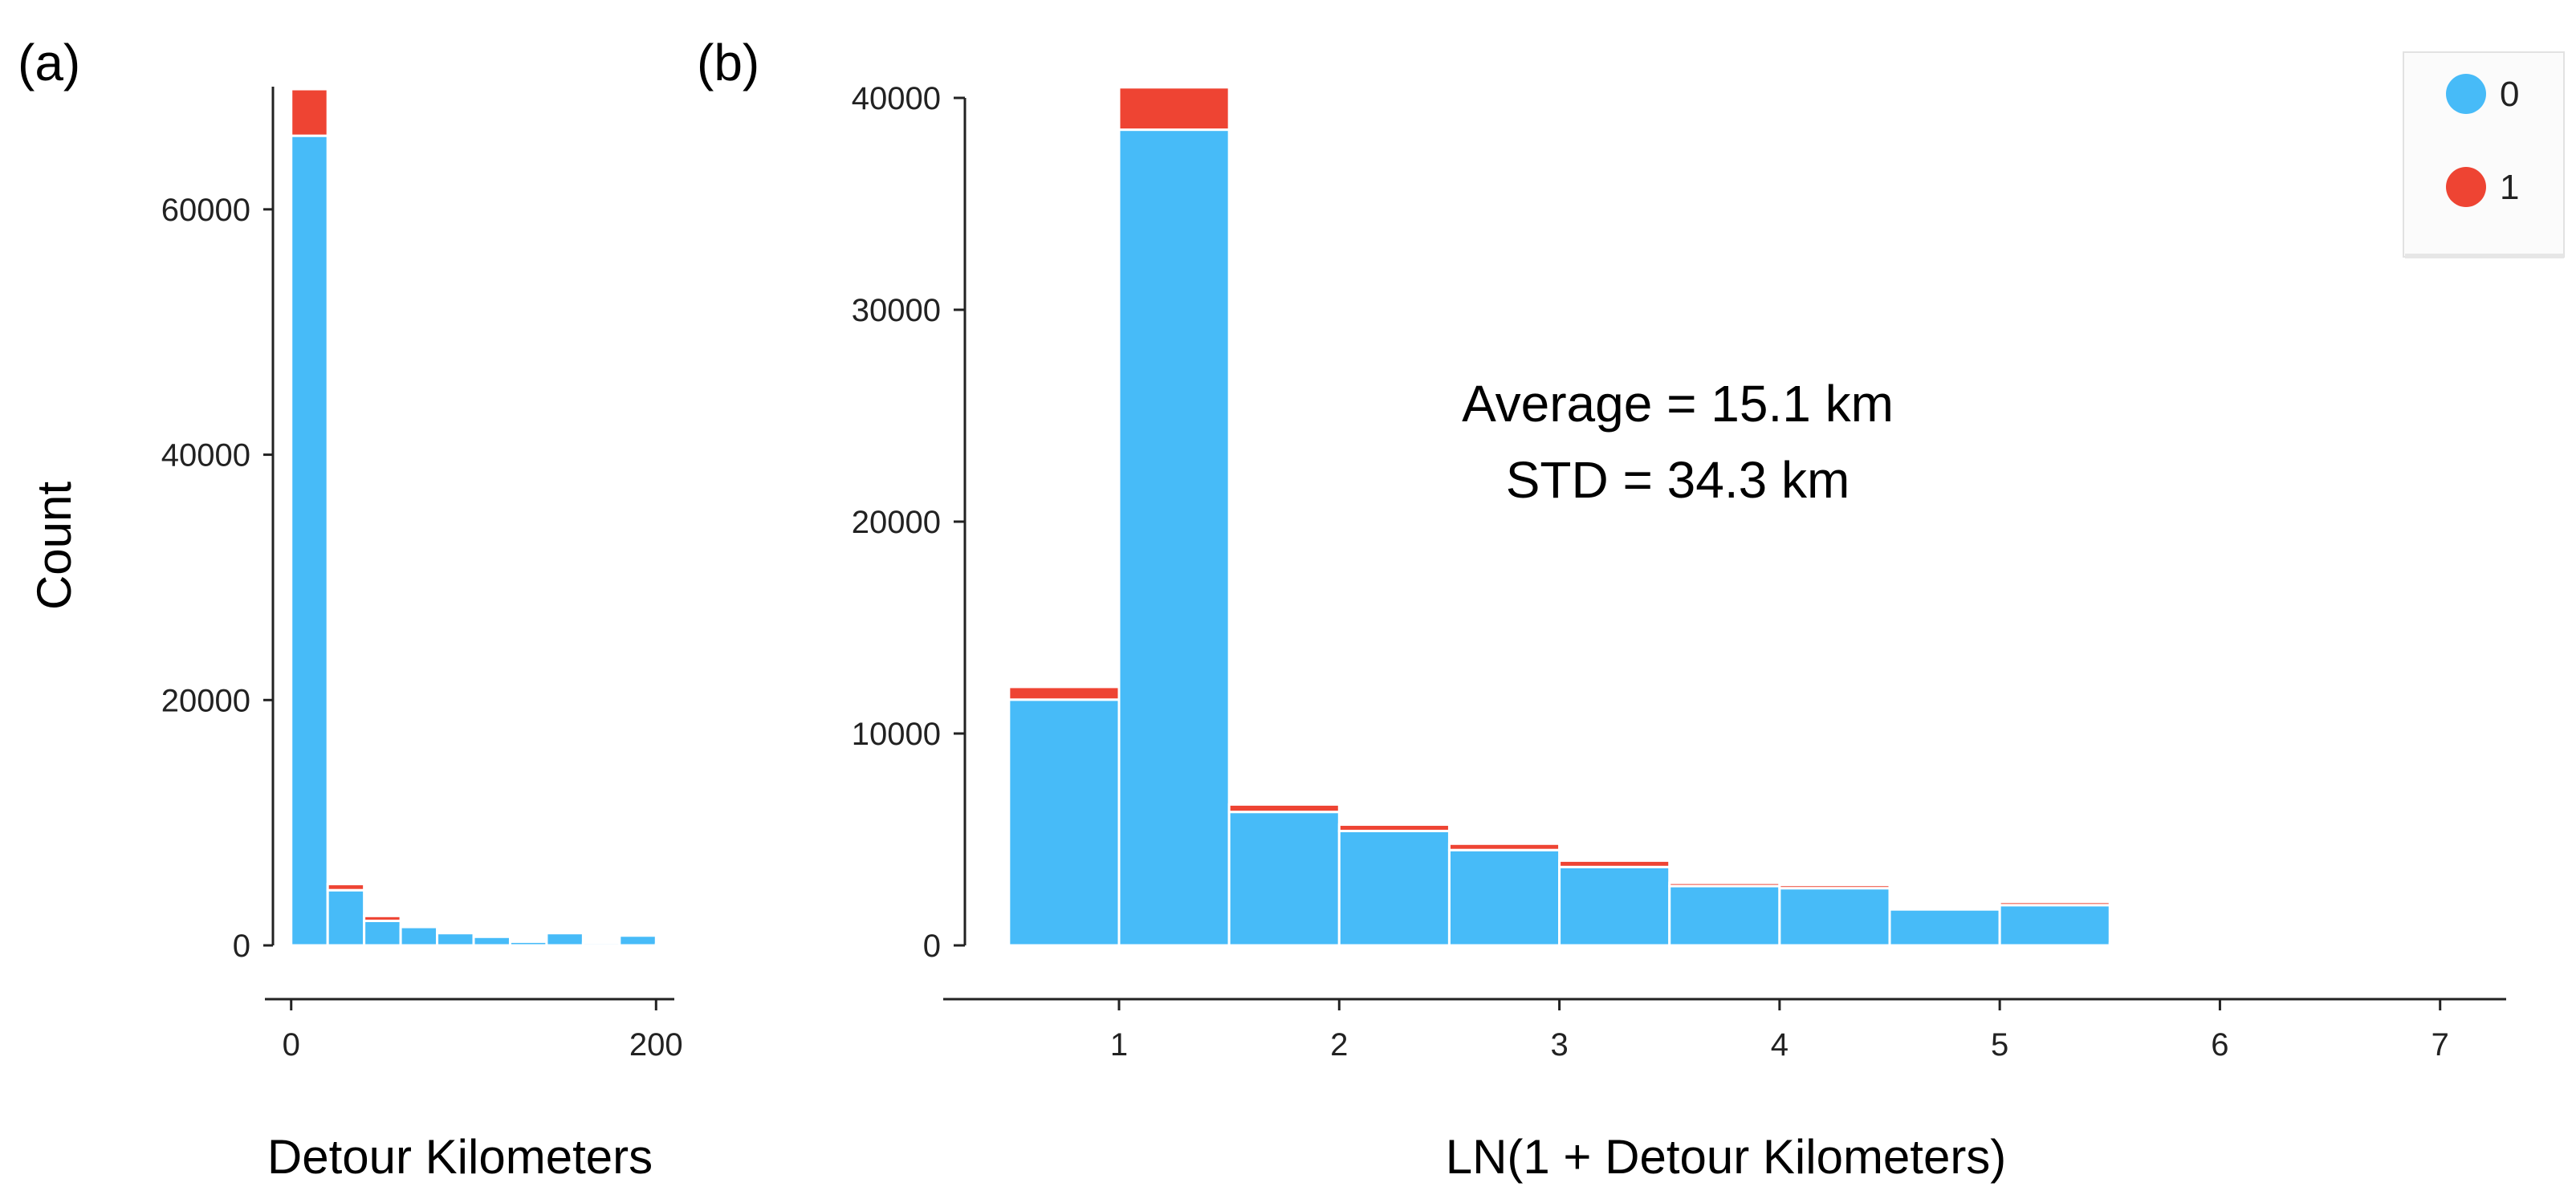  Describe the element at coordinates (492, 517) in the screenshot. I see `bars-a` at that location.